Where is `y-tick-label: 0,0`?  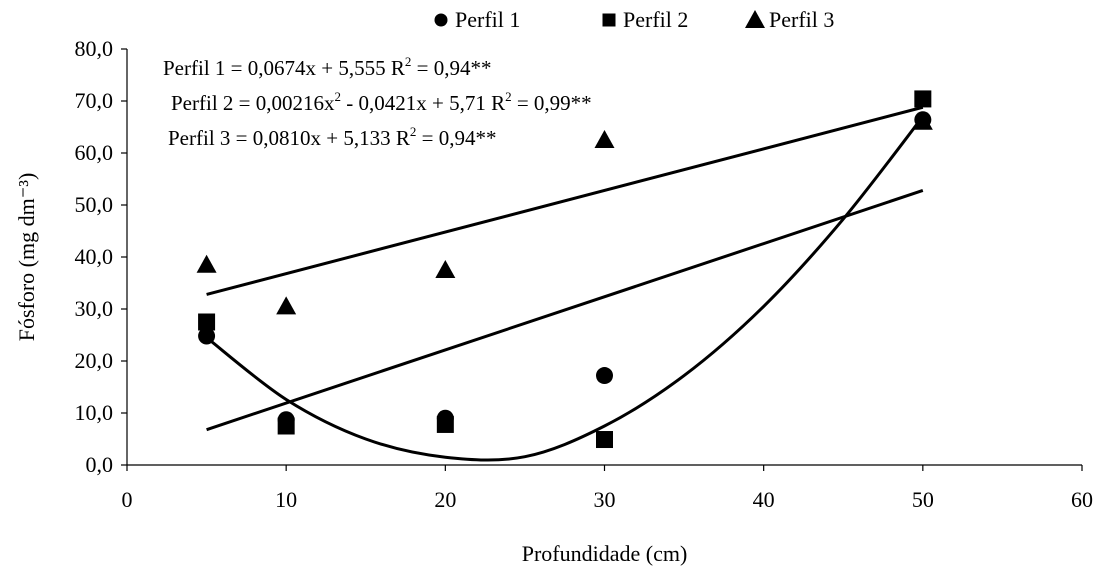
y-tick-label: 0,0 is located at coordinates (100, 464).